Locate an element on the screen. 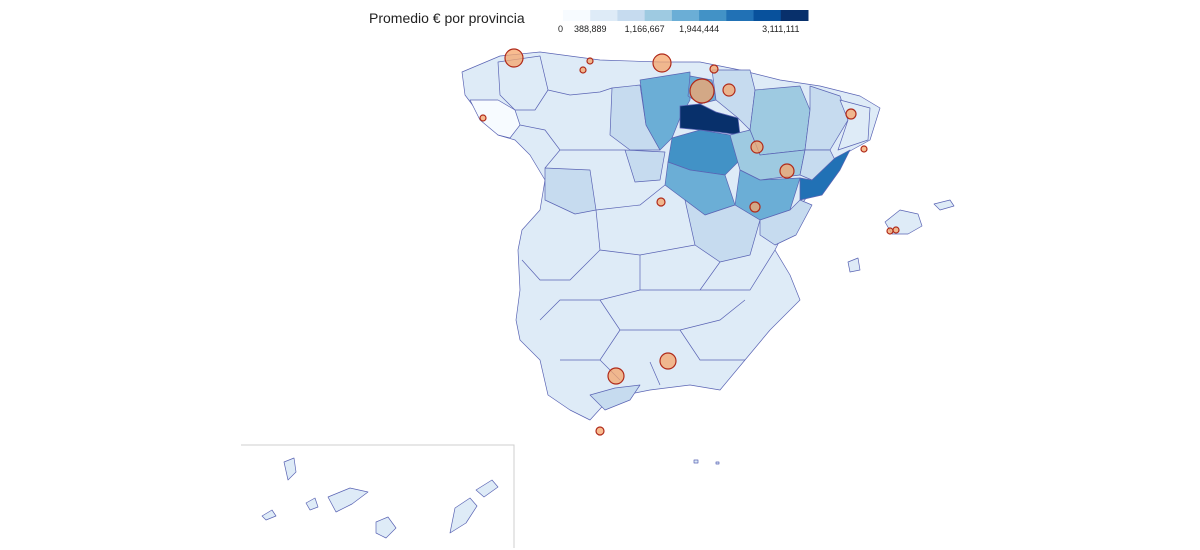  map-title: Promedio € por provincia is located at coordinates (447, 18).